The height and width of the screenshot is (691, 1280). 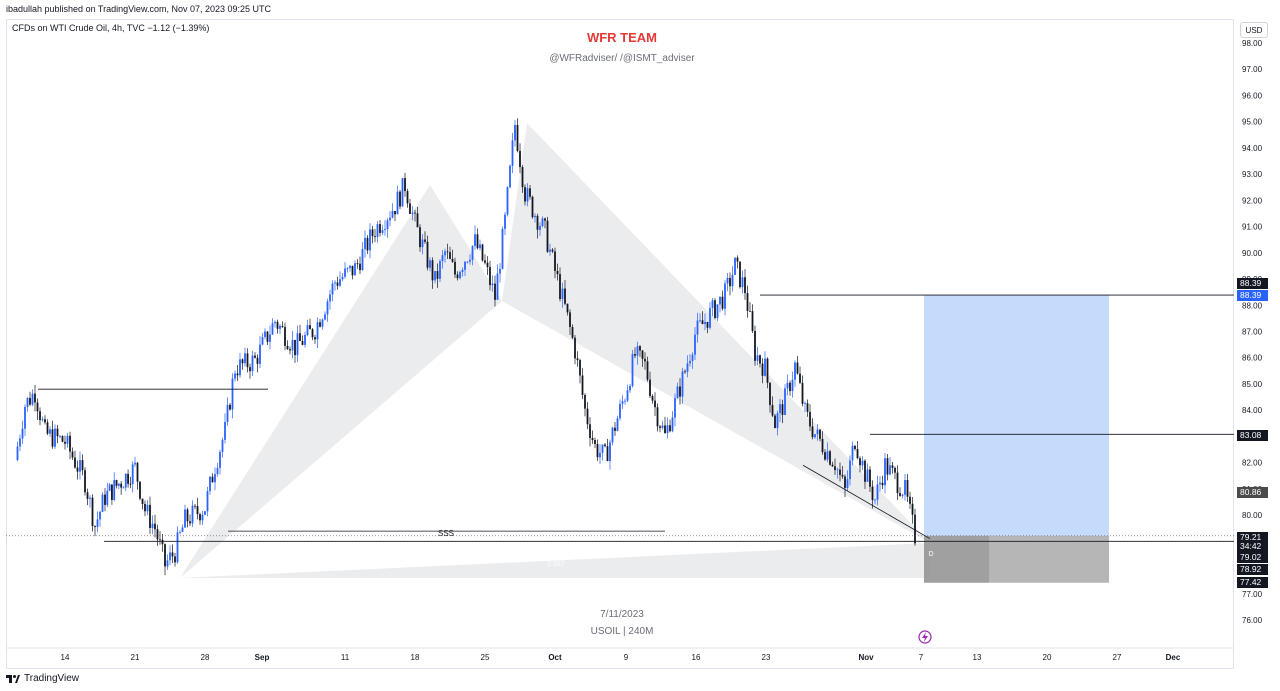 I want to click on ratio-label: 0.917, so click(x=556, y=564).